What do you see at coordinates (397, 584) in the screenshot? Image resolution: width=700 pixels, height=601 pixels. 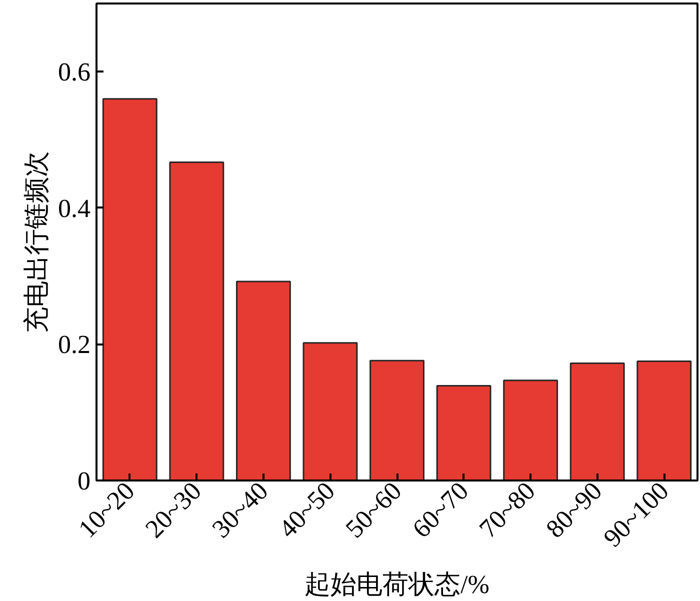 I see `x-axis-title: 起始电荷状态/%` at bounding box center [397, 584].